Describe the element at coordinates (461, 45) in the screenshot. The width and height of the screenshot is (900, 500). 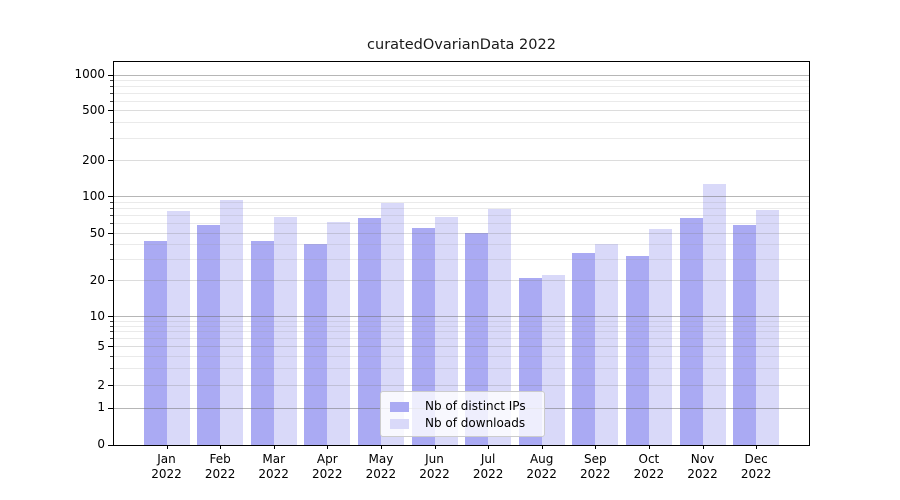
I see `chart-title: curatedOvarianData 2022` at that location.